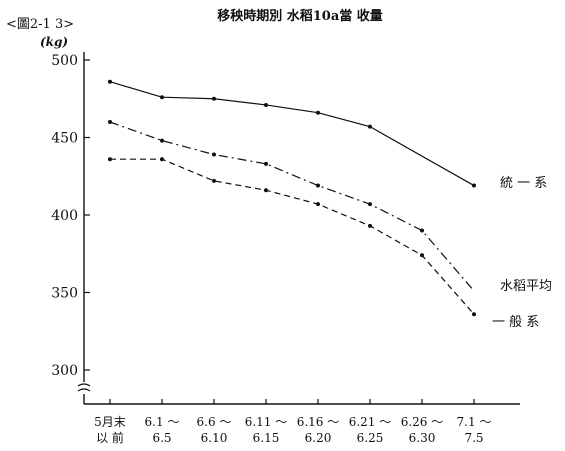  I want to click on x-tick-label: 6.15, so click(266, 438).